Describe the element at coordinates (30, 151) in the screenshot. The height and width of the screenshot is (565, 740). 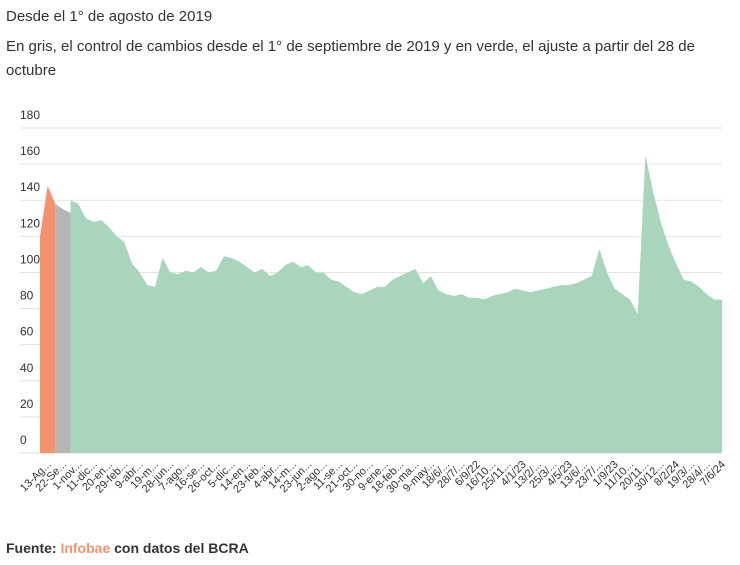
I see `y-tick-label: 160` at that location.